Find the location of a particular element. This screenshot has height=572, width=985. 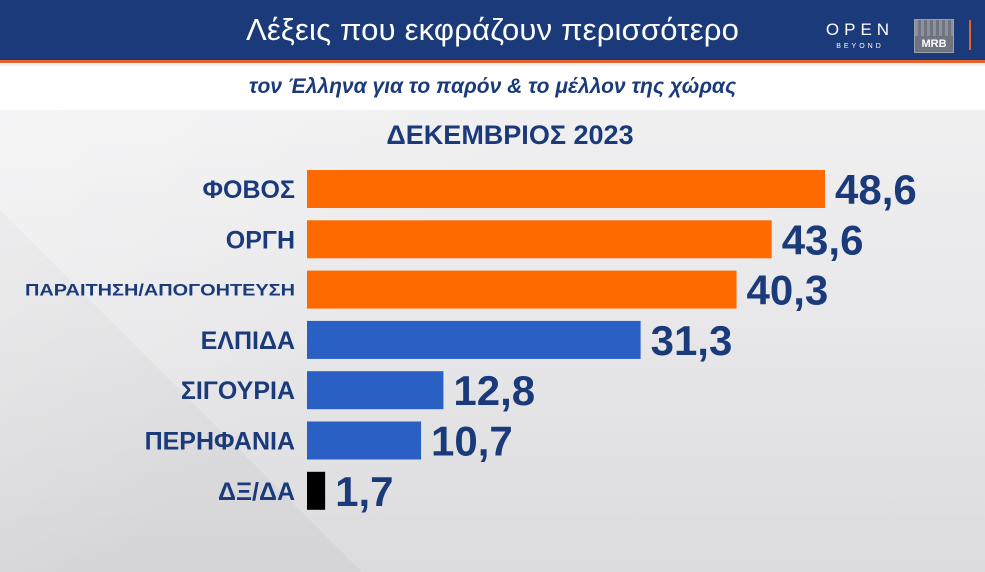

mrb-logo-stripes is located at coordinates (934, 28).